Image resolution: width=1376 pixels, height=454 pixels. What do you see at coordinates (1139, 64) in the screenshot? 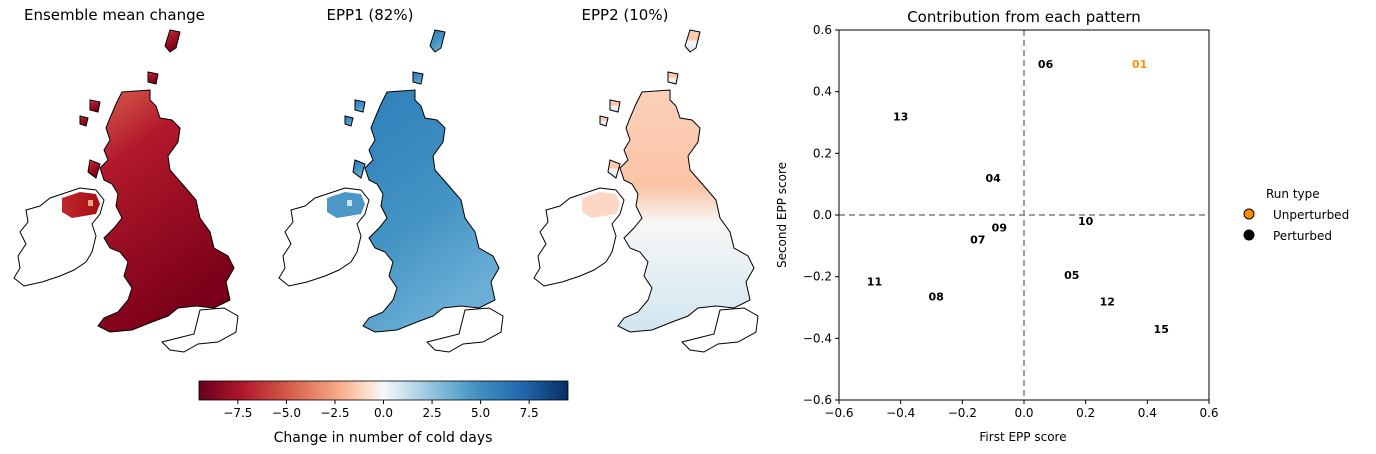
I see `scatter-point-label: 01` at bounding box center [1139, 64].